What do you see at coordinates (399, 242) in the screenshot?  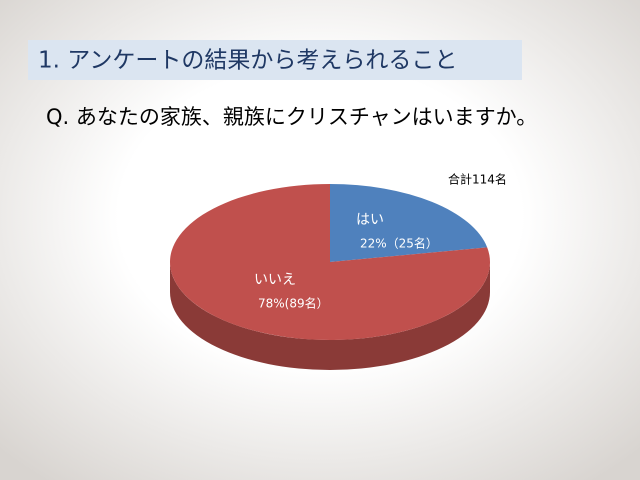 I see `value-label: 22%（25名）` at bounding box center [399, 242].